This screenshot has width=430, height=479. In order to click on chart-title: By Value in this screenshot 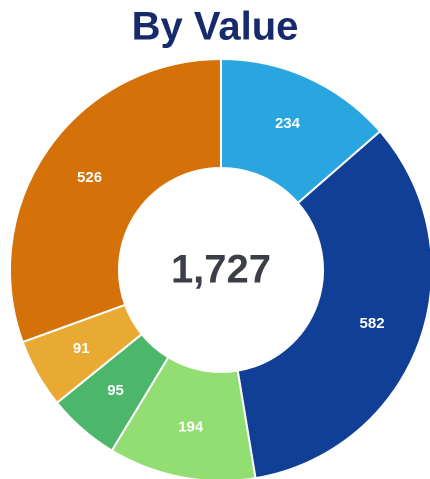, I will do `click(215, 27)`.